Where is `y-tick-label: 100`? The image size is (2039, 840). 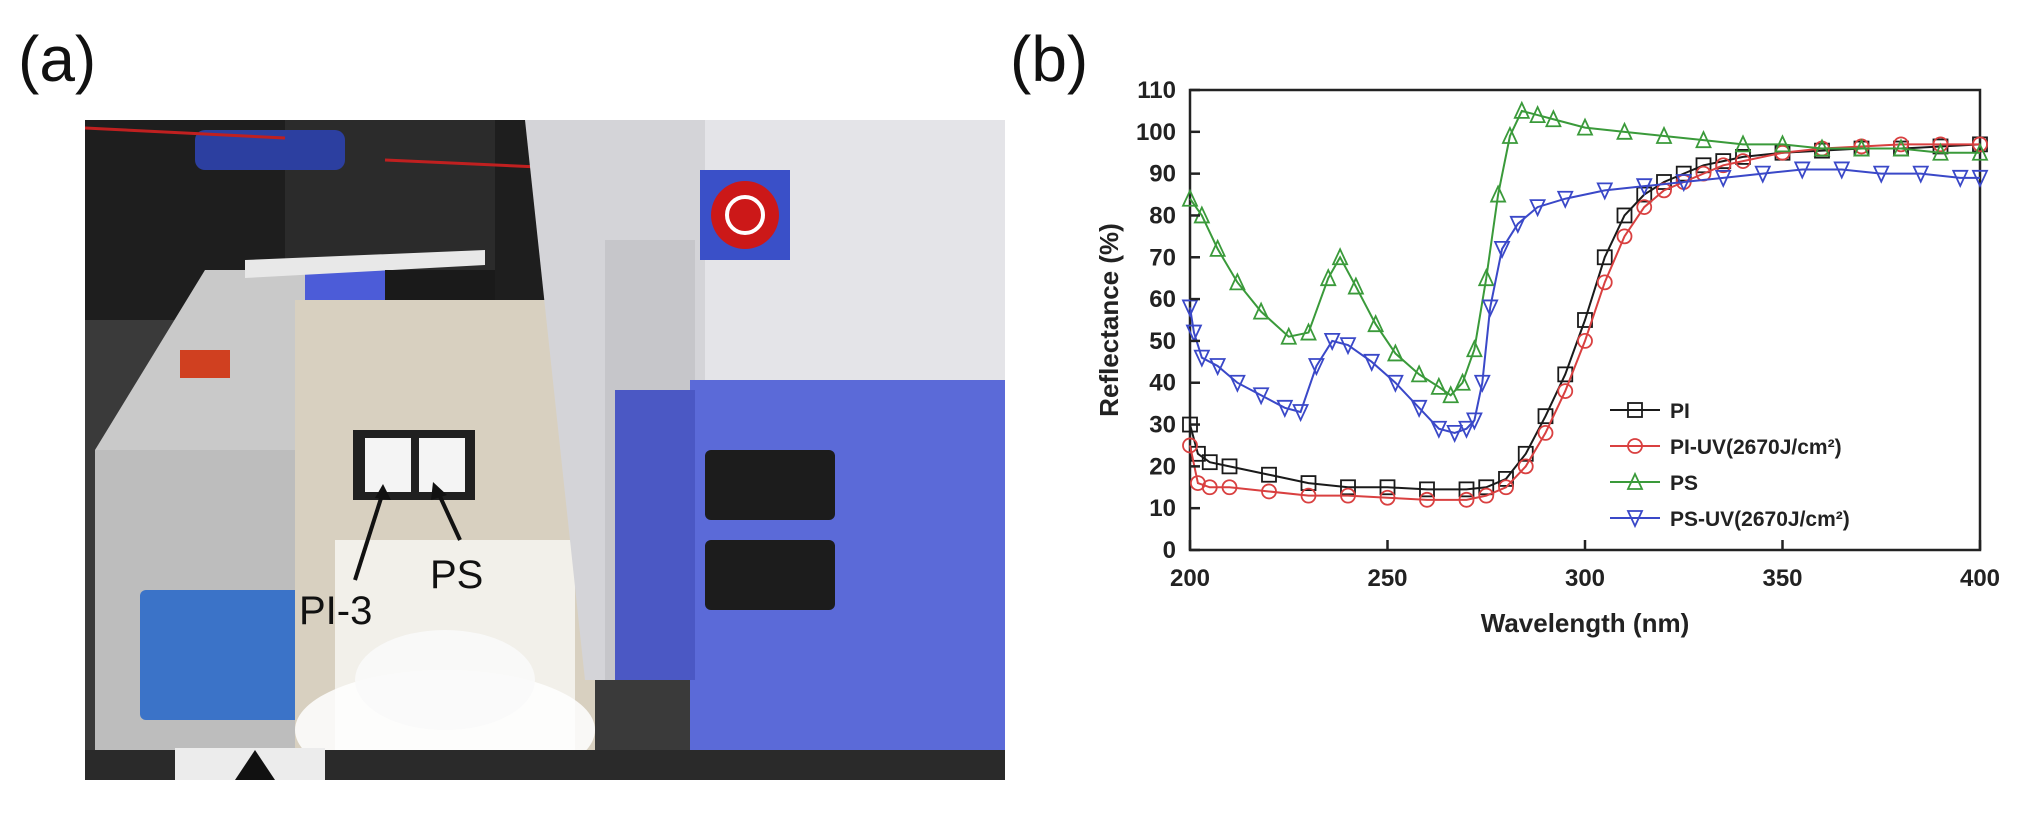 y-tick-label: 100 is located at coordinates (1156, 132).